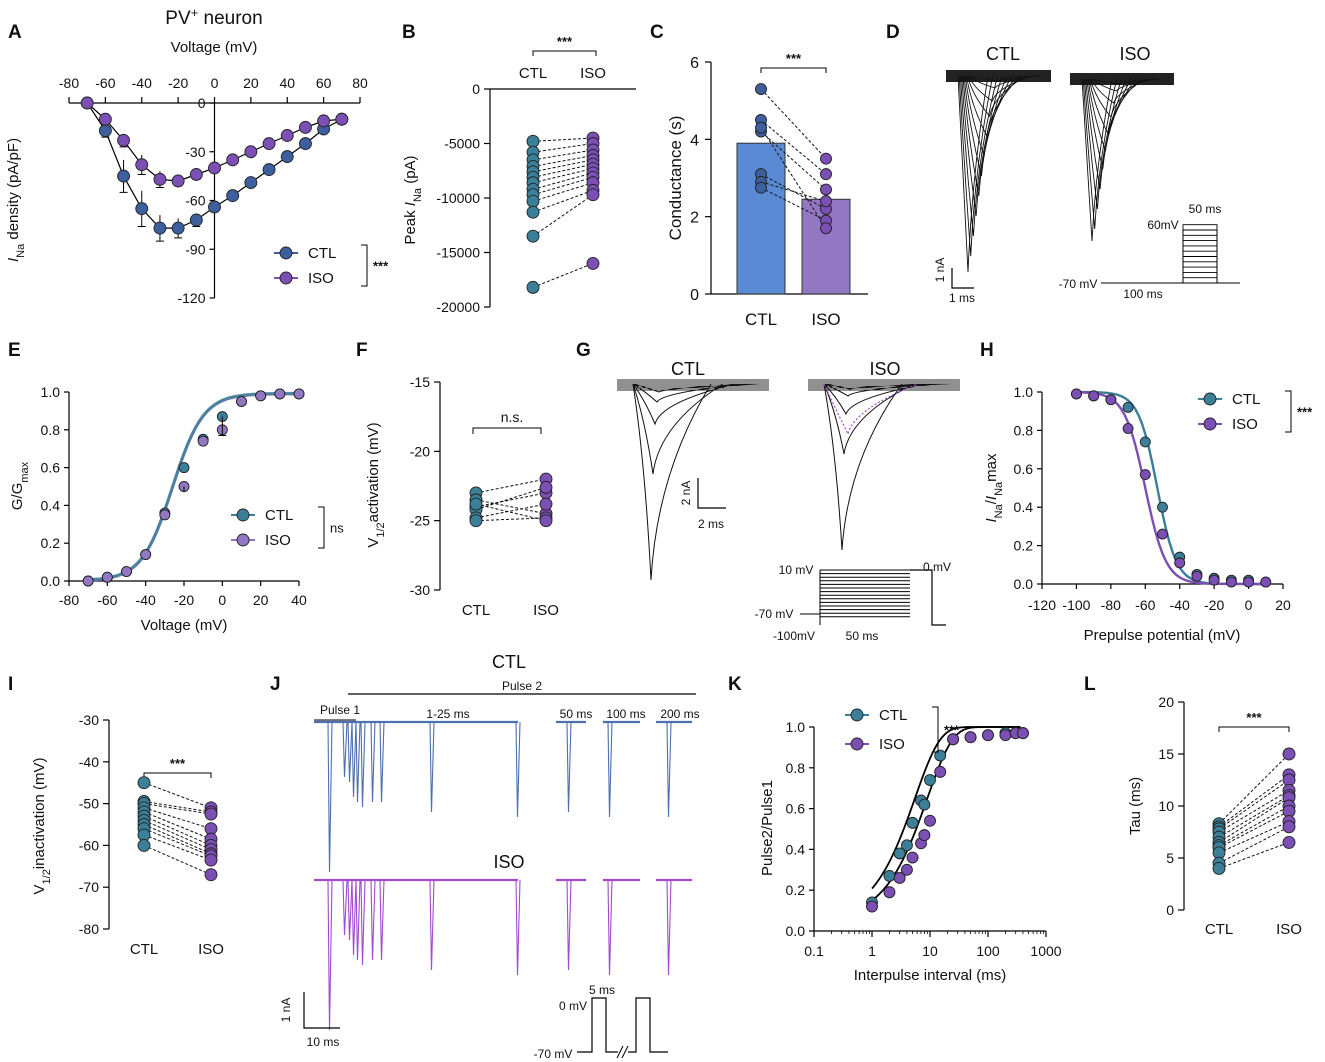 This screenshot has height=1062, width=1325. Describe the element at coordinates (511, 500) in the screenshot. I see `f-pair-line` at that location.